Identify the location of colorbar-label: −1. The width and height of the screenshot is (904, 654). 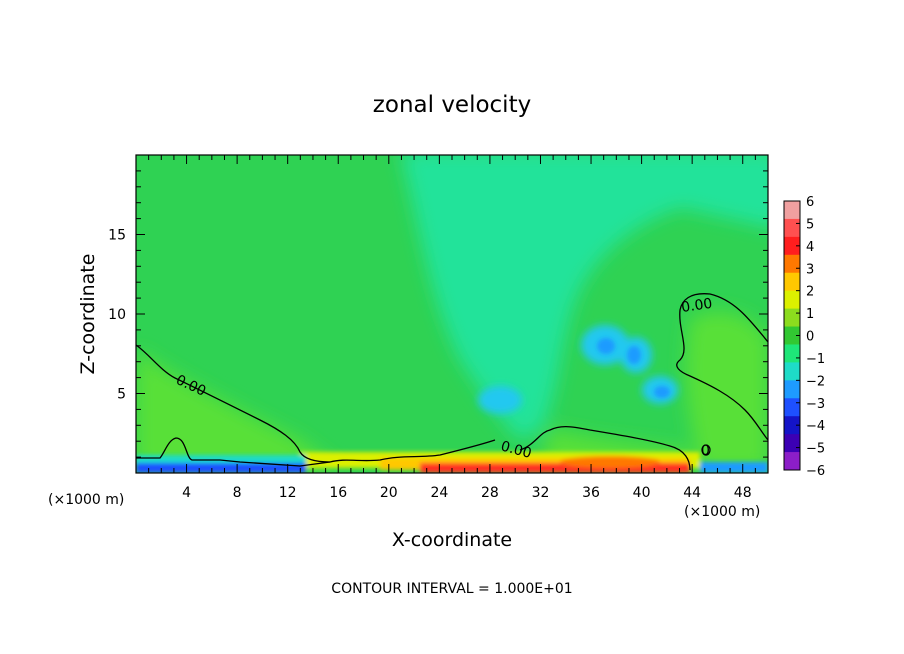
(815, 359).